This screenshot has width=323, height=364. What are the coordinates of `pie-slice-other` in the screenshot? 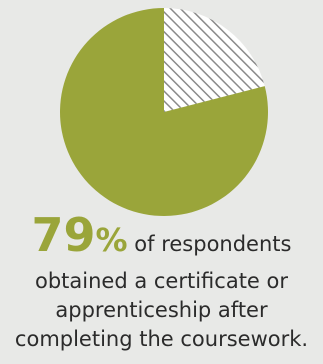 It's located at (214, 60).